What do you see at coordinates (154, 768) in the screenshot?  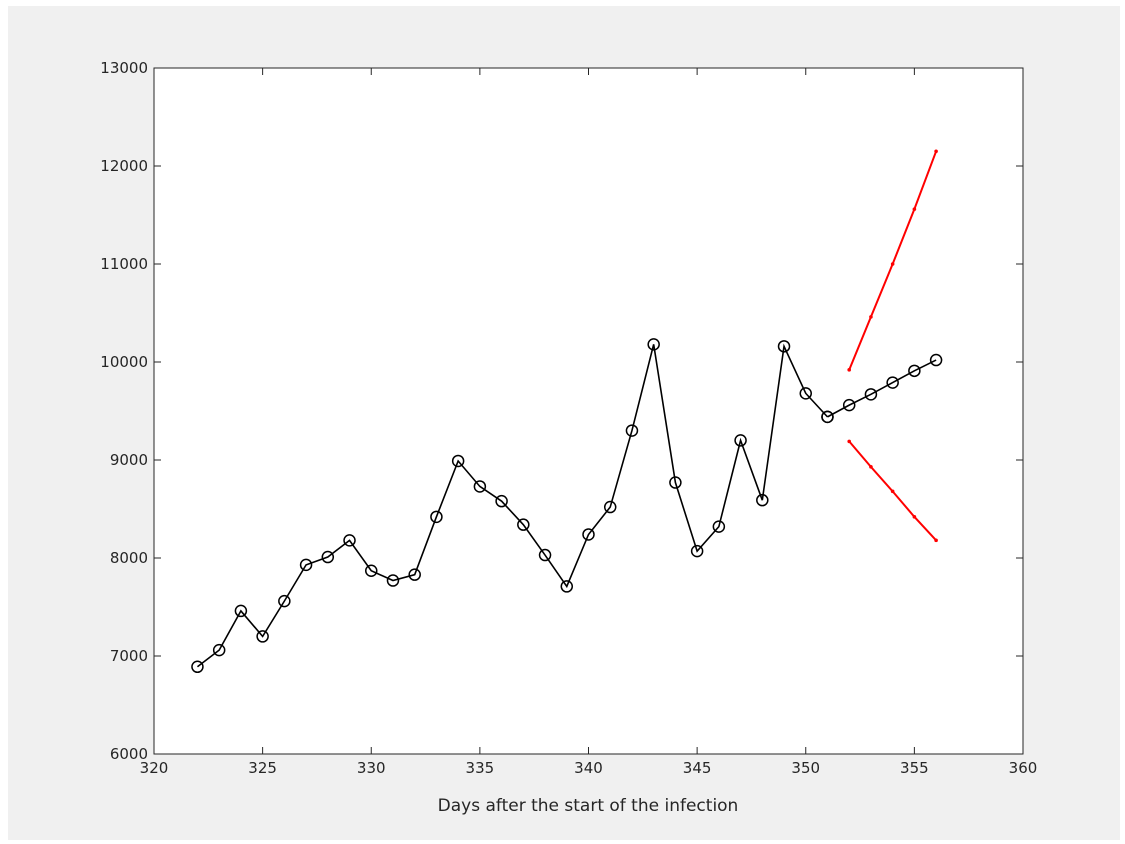 I see `x-tick-label: 320` at bounding box center [154, 768].